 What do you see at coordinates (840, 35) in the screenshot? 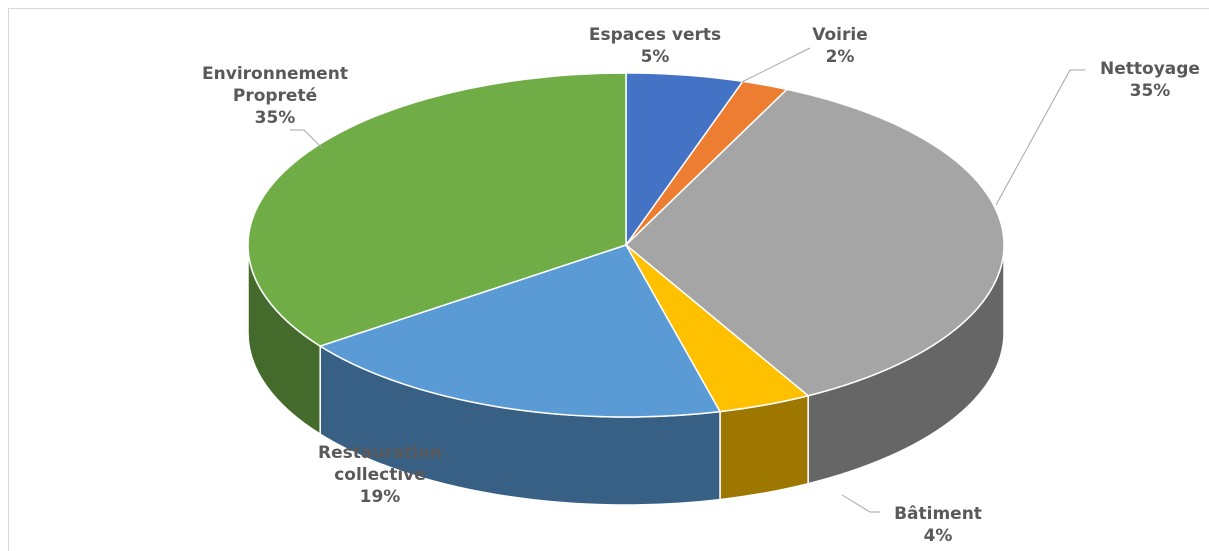
I see `category-name: Voirie` at bounding box center [840, 35].